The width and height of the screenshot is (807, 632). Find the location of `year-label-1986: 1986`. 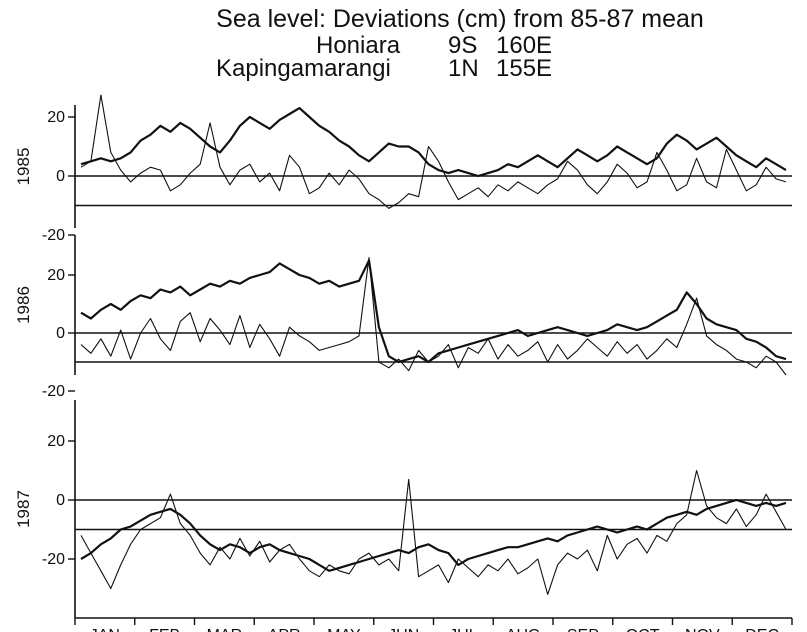

year-label-1986: 1986 is located at coordinates (23, 305).